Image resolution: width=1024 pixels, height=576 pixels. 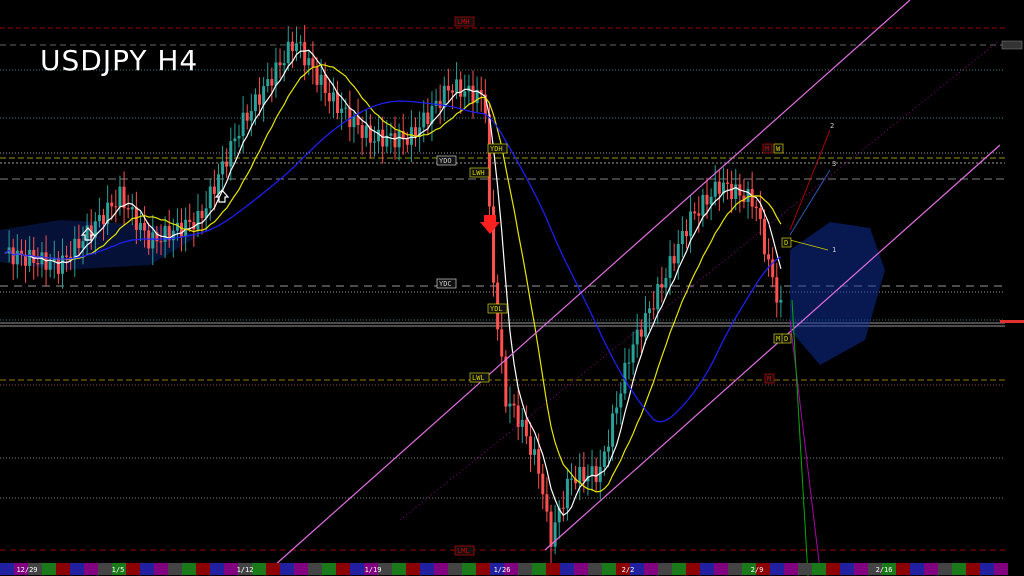 I want to click on level-label: W, so click(x=778, y=149).